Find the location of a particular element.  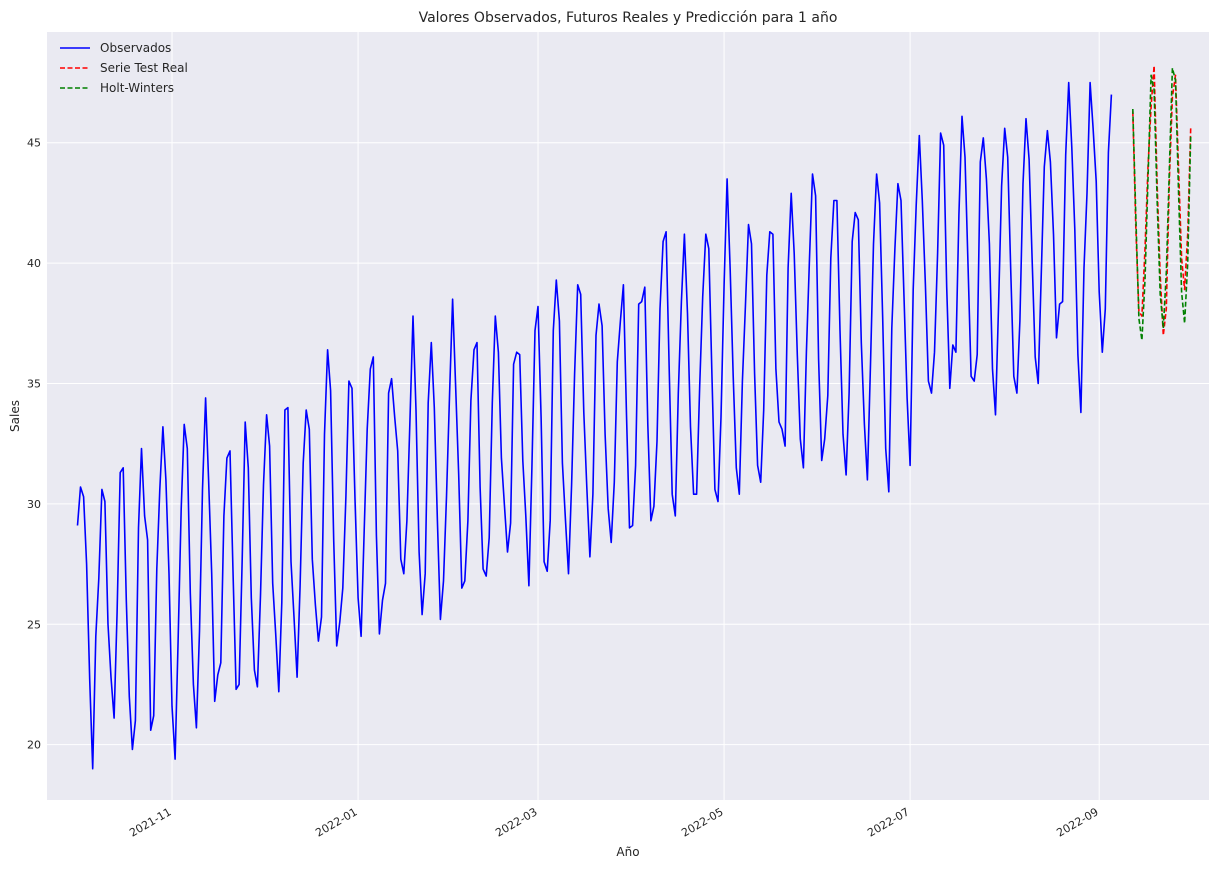

x-axis-label: Año is located at coordinates (627, 852).